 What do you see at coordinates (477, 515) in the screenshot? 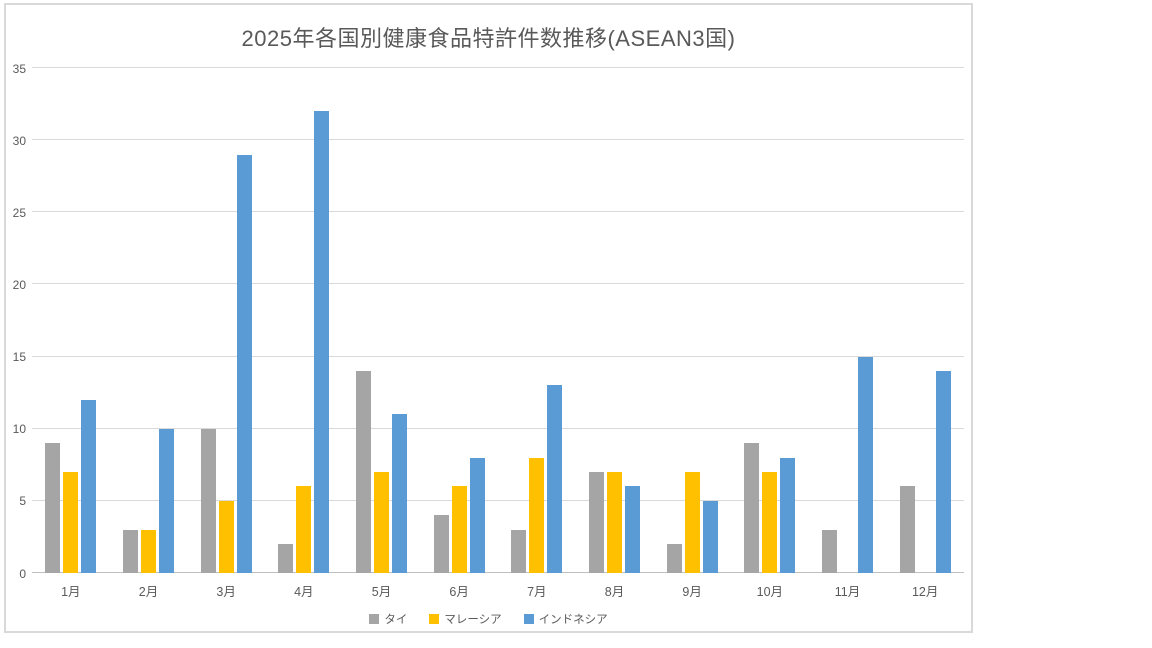
I see `bar-インドネシア-6月` at bounding box center [477, 515].